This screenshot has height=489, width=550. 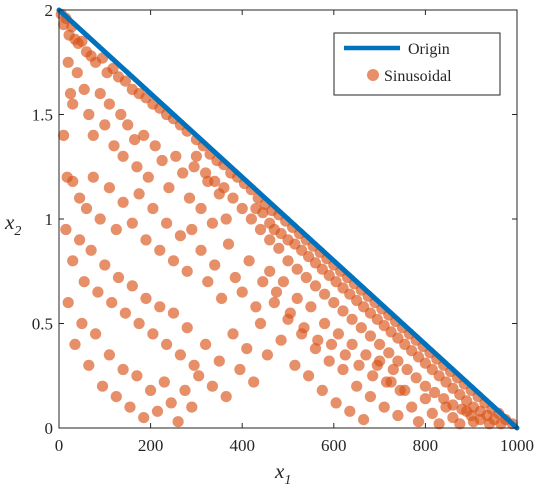 I want to click on legend-box, so click(x=417, y=64).